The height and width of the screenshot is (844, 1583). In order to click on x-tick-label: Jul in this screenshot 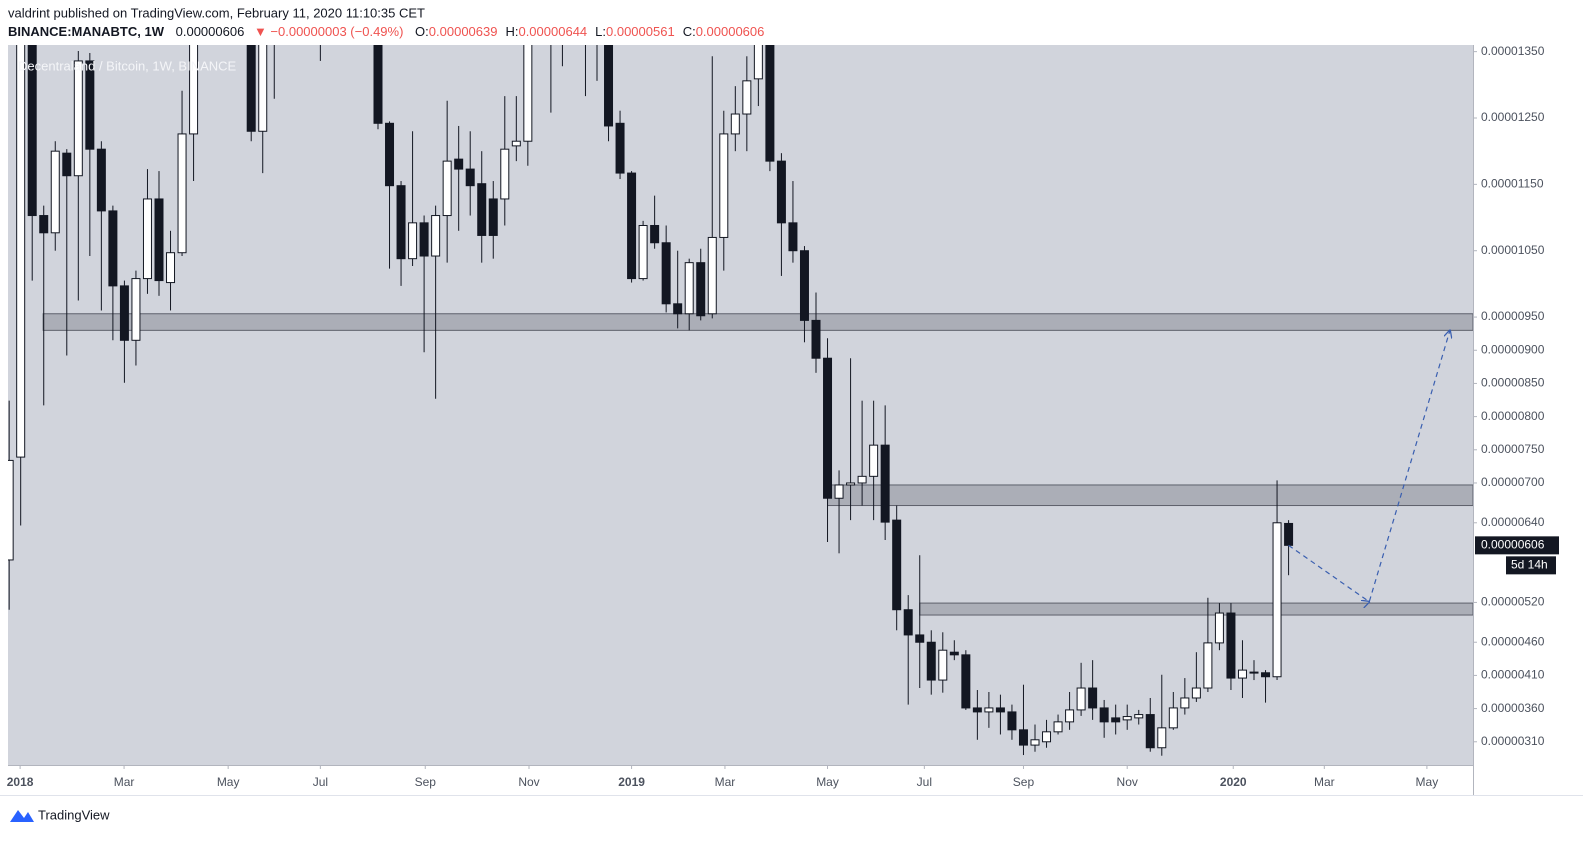, I will do `click(924, 782)`.